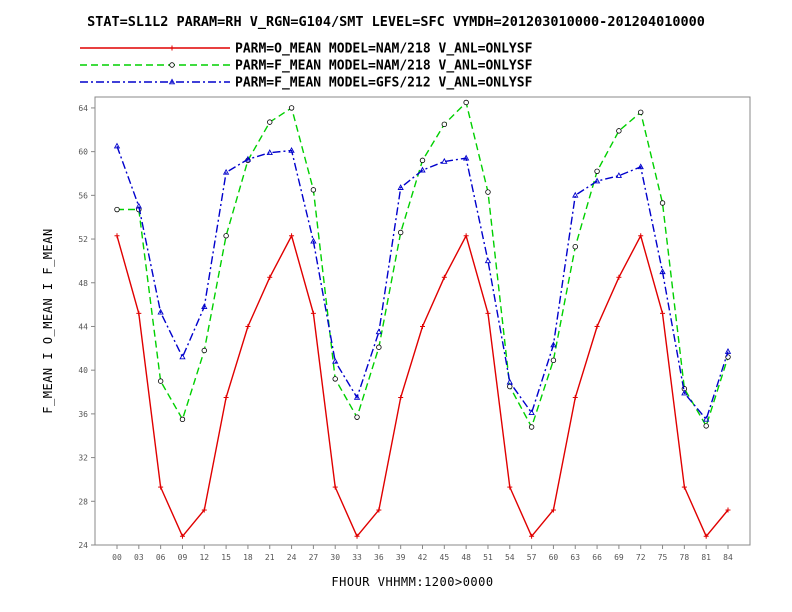 The height and width of the screenshot is (612, 792). What do you see at coordinates (401, 557) in the screenshot?
I see `x-tick-label: 39` at bounding box center [401, 557].